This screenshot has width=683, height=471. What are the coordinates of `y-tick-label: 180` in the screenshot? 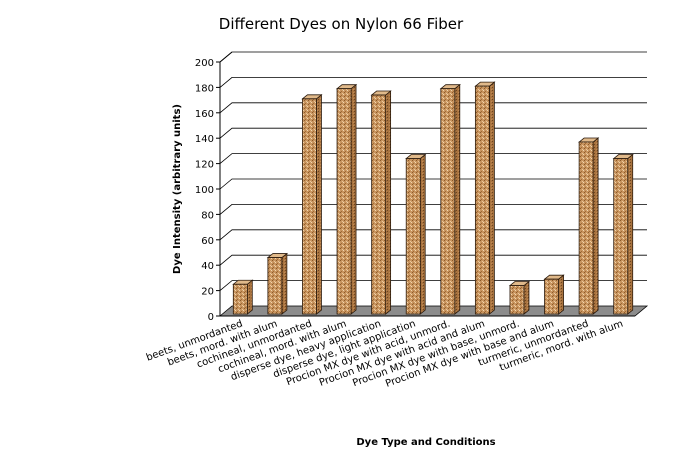 It's located at (204, 88).